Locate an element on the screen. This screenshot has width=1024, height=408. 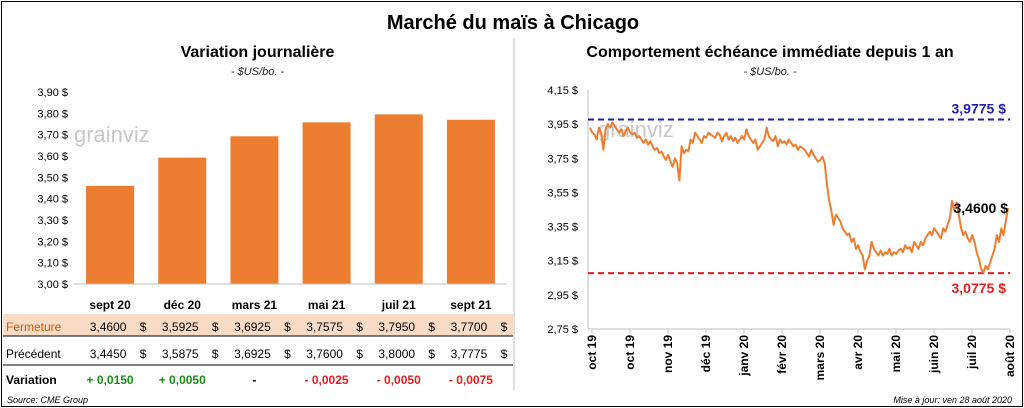
table-cell-variation: - 0,0050 is located at coordinates (399, 380).